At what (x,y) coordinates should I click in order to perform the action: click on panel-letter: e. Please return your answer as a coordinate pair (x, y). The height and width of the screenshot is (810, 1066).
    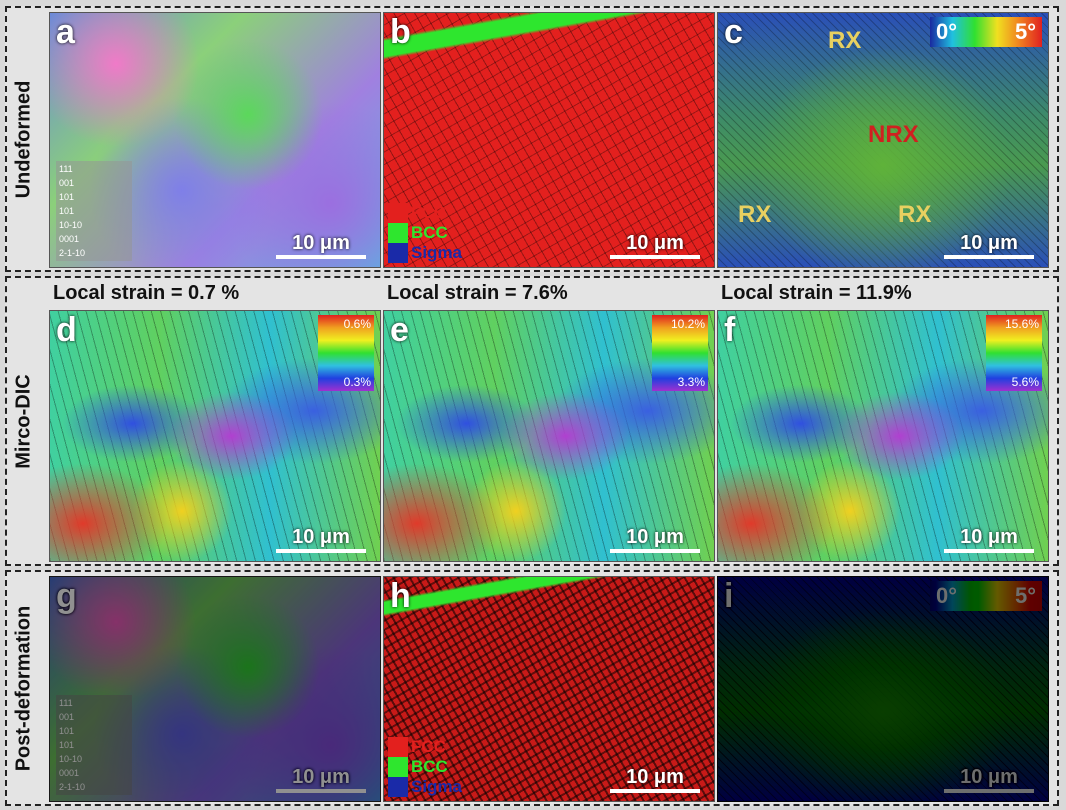
    Looking at the image, I should click on (399, 330).